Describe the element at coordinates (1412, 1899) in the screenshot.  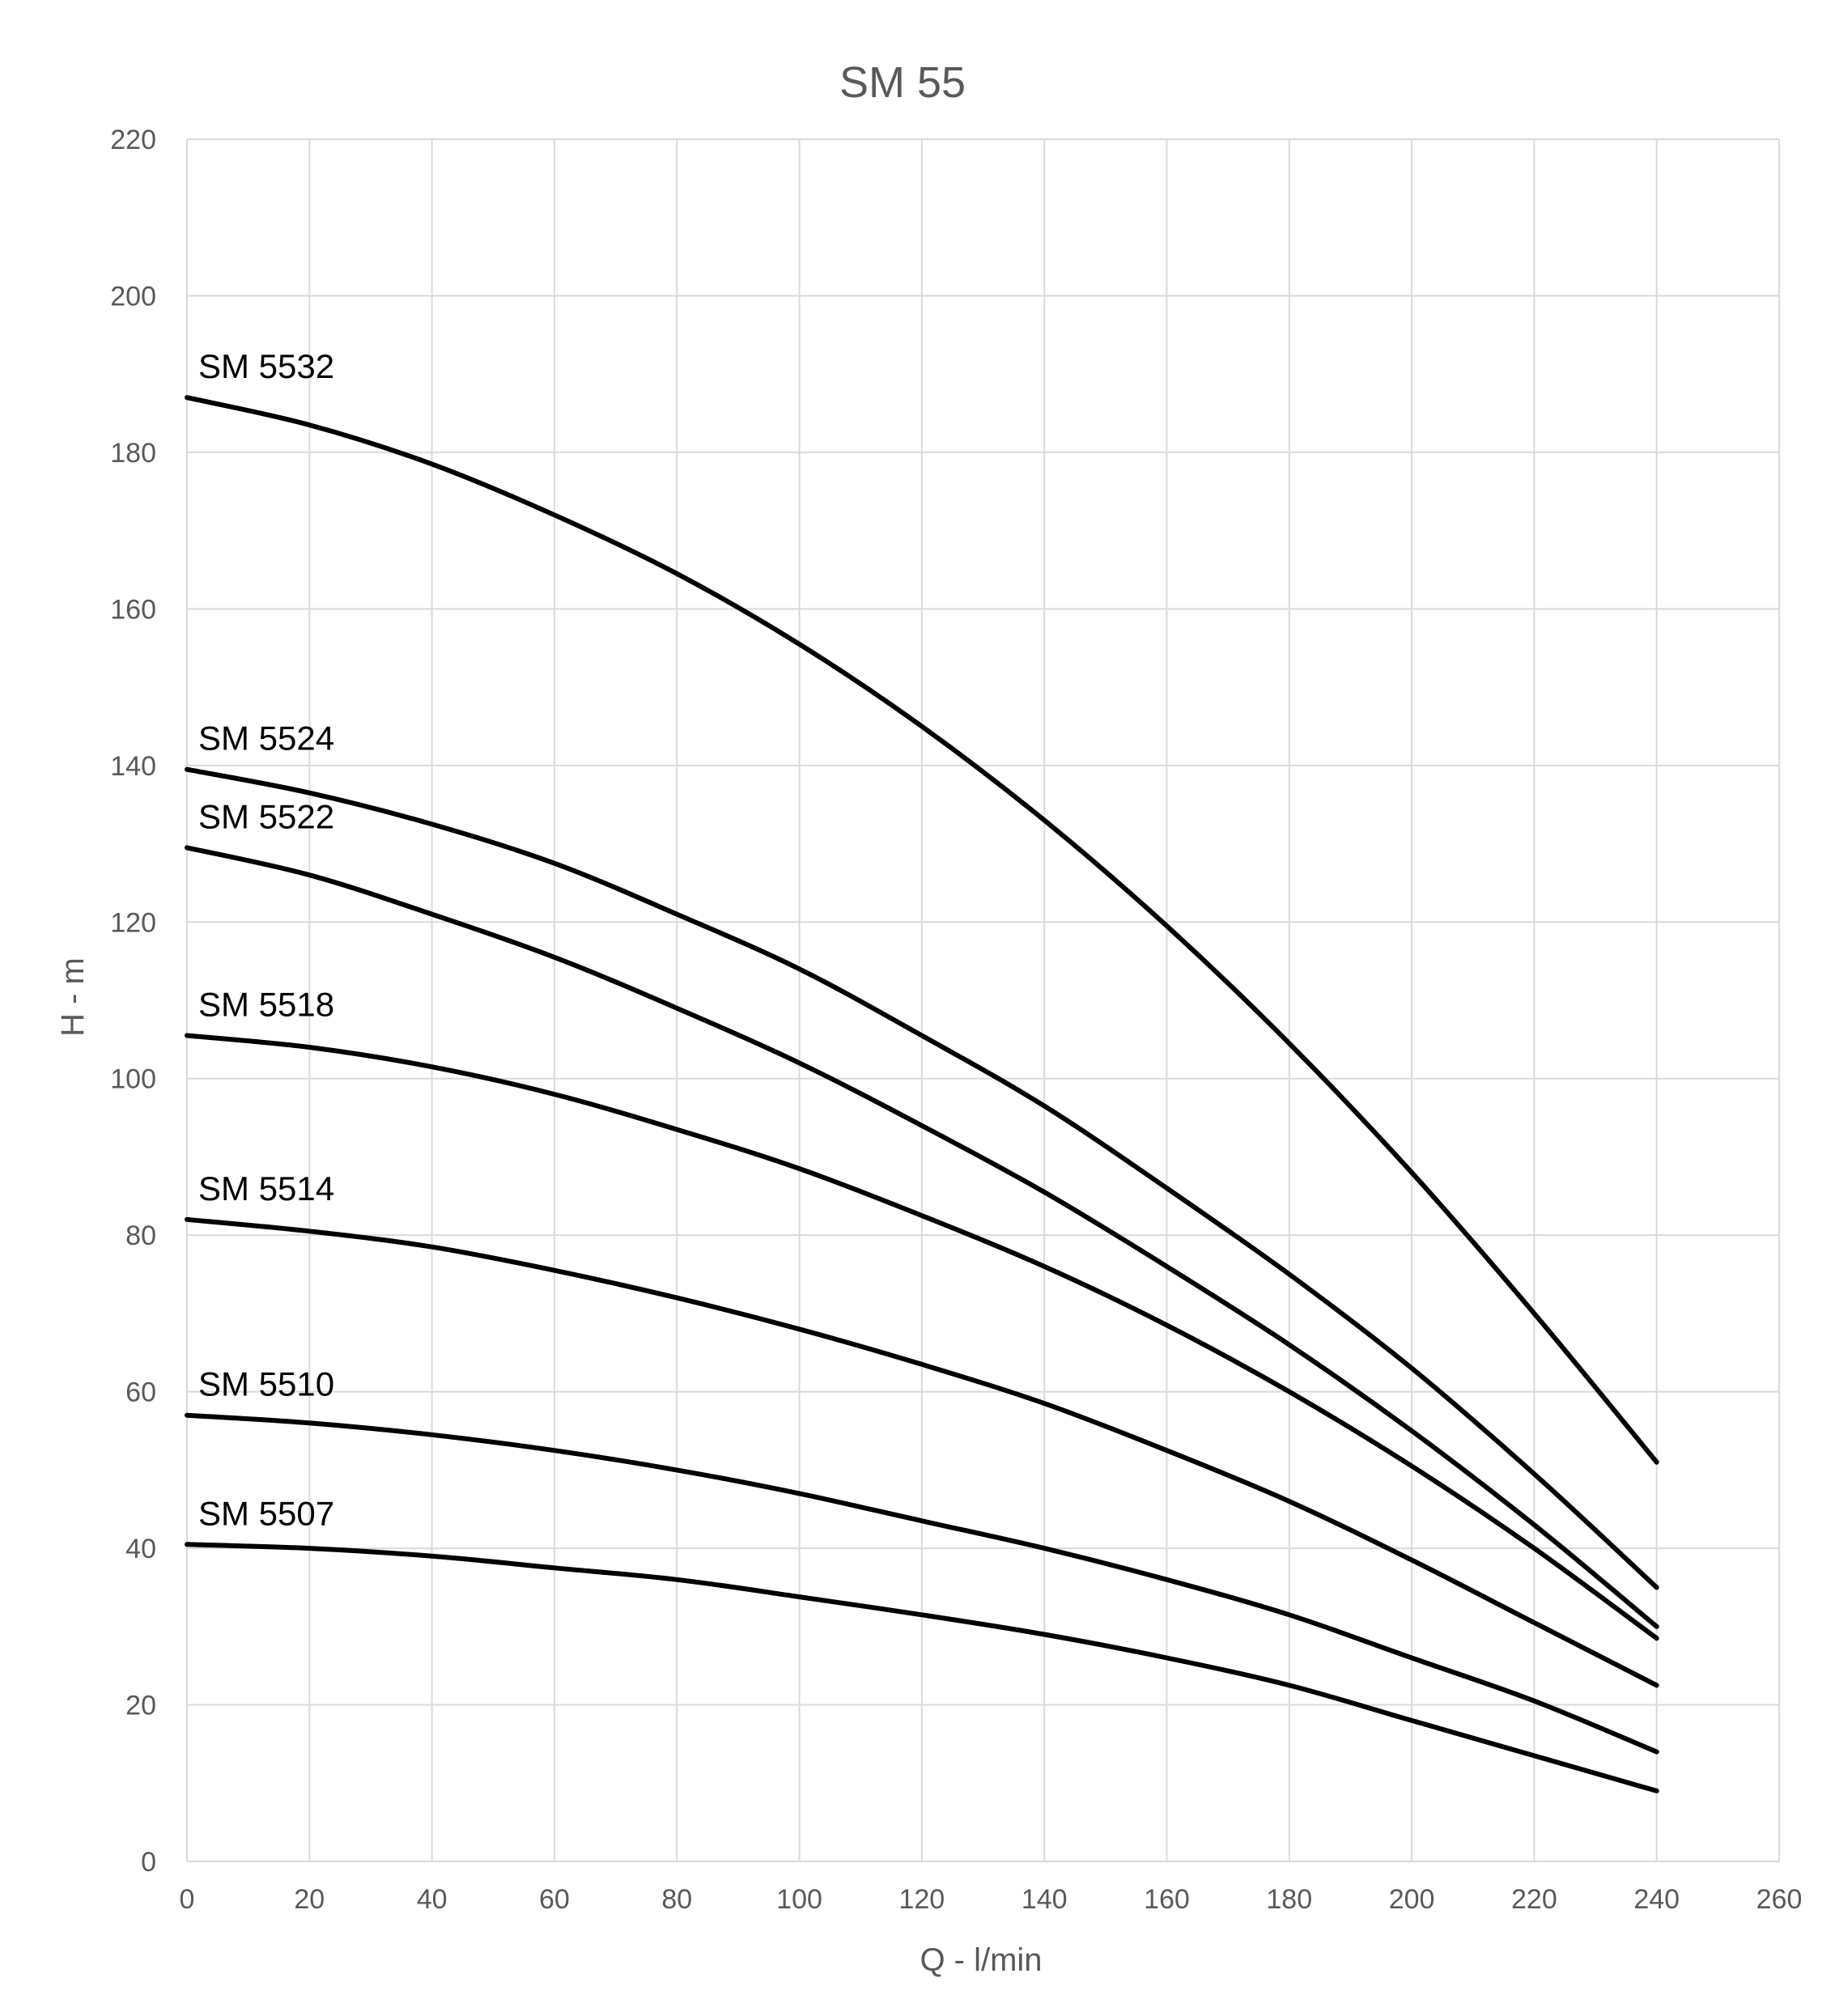
I see `x-tick-label: 200` at that location.